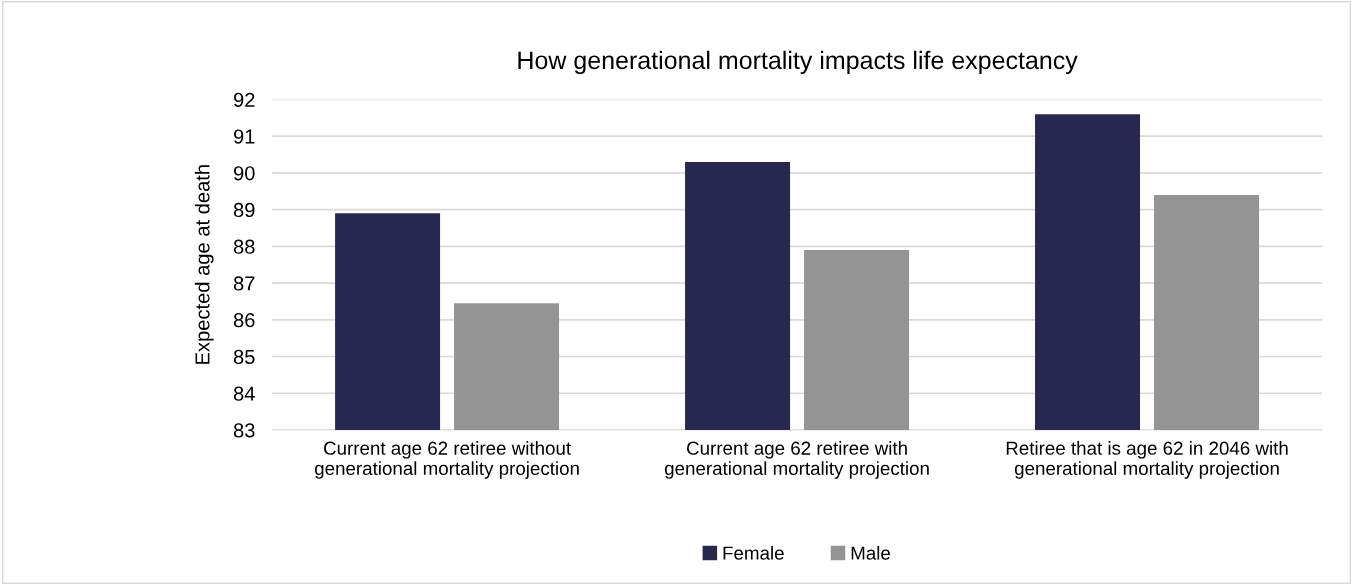 The width and height of the screenshot is (1353, 585). What do you see at coordinates (244, 357) in the screenshot?
I see `y-tick-label: 85` at bounding box center [244, 357].